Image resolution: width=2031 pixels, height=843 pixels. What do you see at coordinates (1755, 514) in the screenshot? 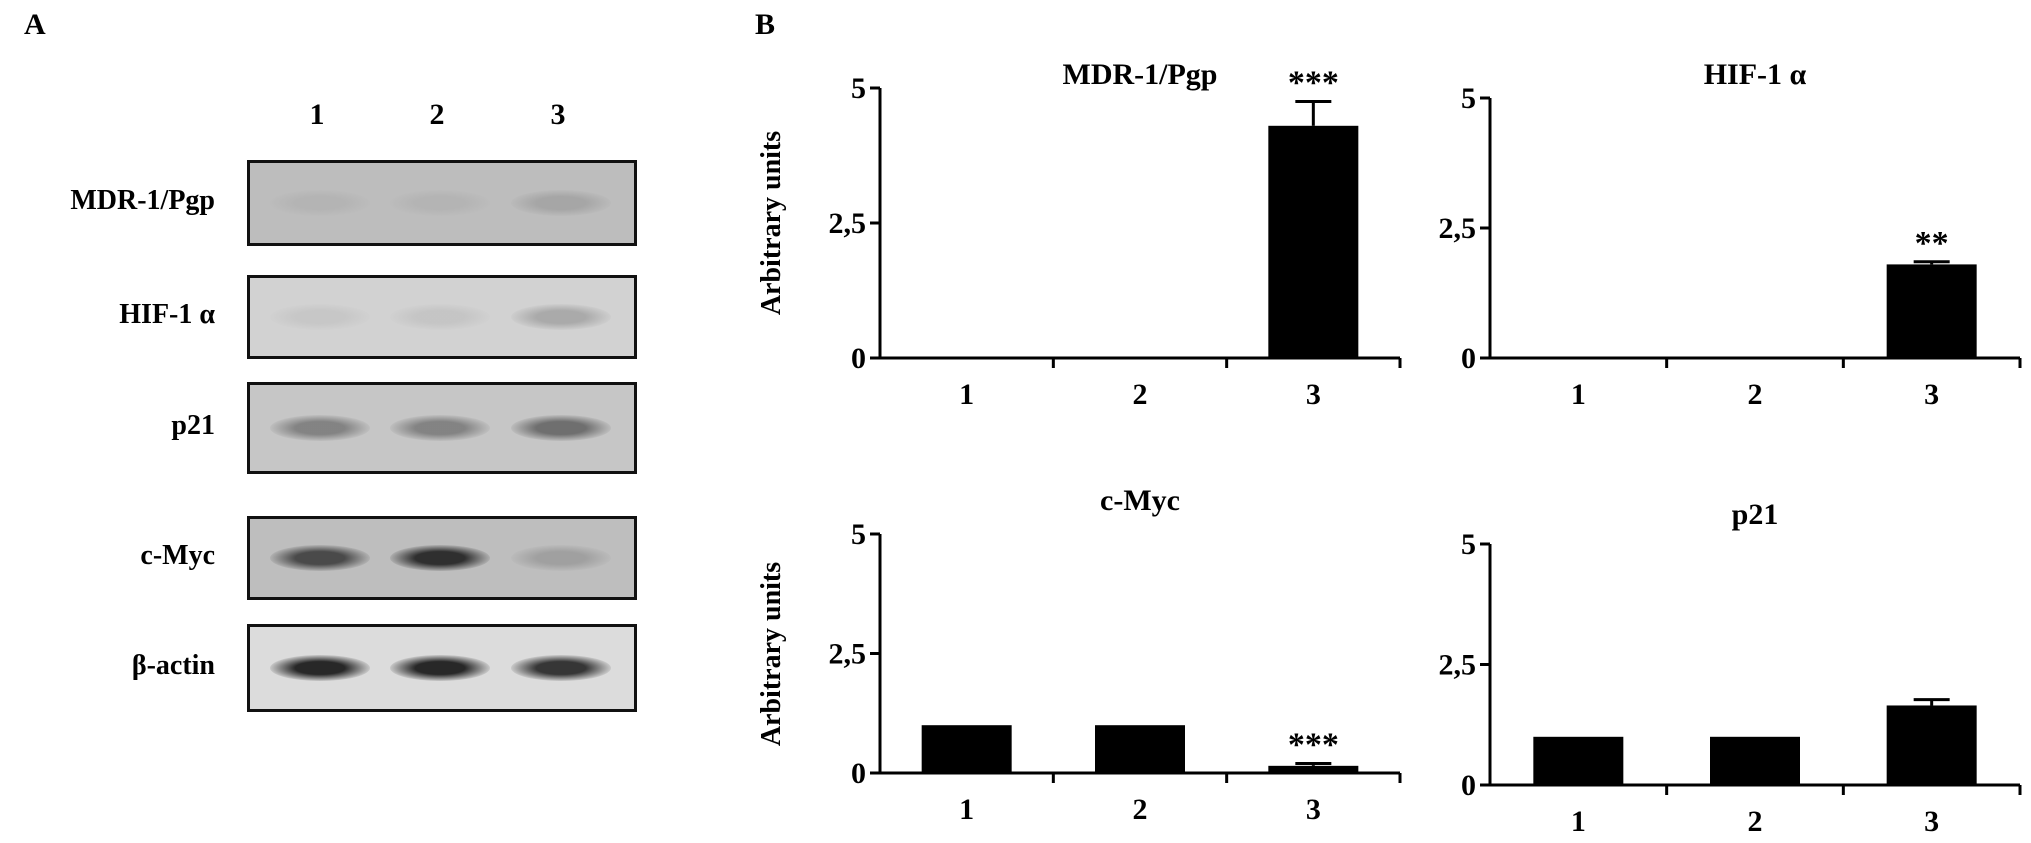
I see `chart-title: p21` at bounding box center [1755, 514].